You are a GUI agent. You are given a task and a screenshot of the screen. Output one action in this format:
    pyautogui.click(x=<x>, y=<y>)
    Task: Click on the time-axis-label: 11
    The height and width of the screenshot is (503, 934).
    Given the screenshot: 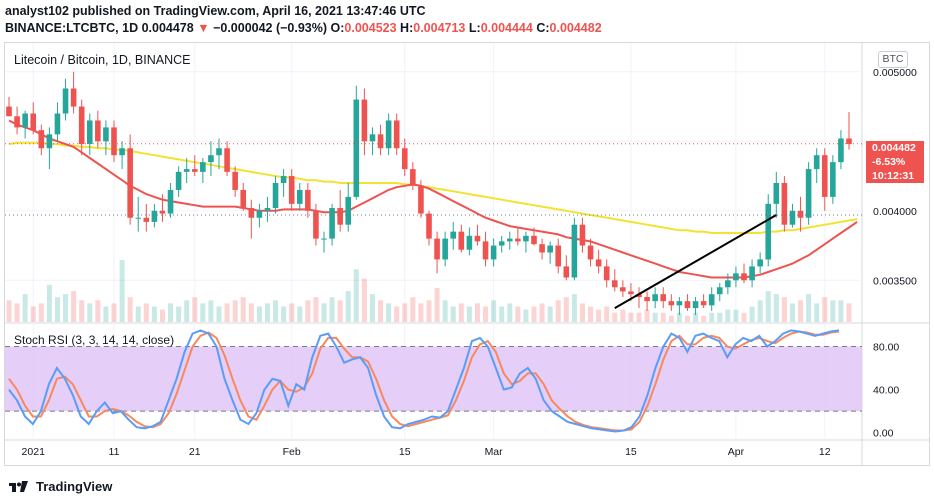 What is the action you would take?
    pyautogui.click(x=114, y=452)
    